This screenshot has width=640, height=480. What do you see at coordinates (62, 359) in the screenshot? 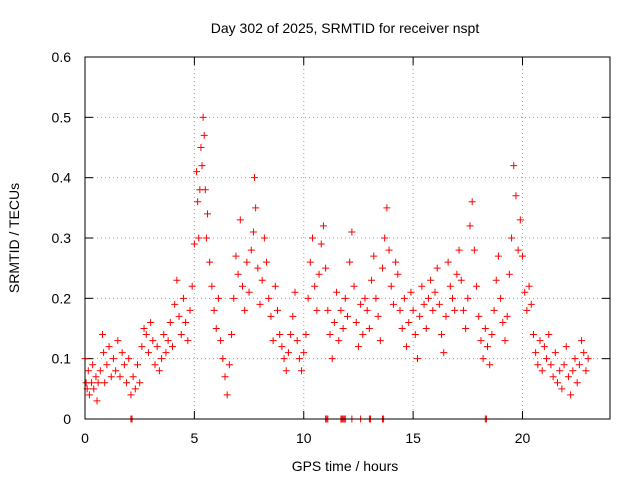
I see `y-tick-label: 0.1` at bounding box center [62, 359].